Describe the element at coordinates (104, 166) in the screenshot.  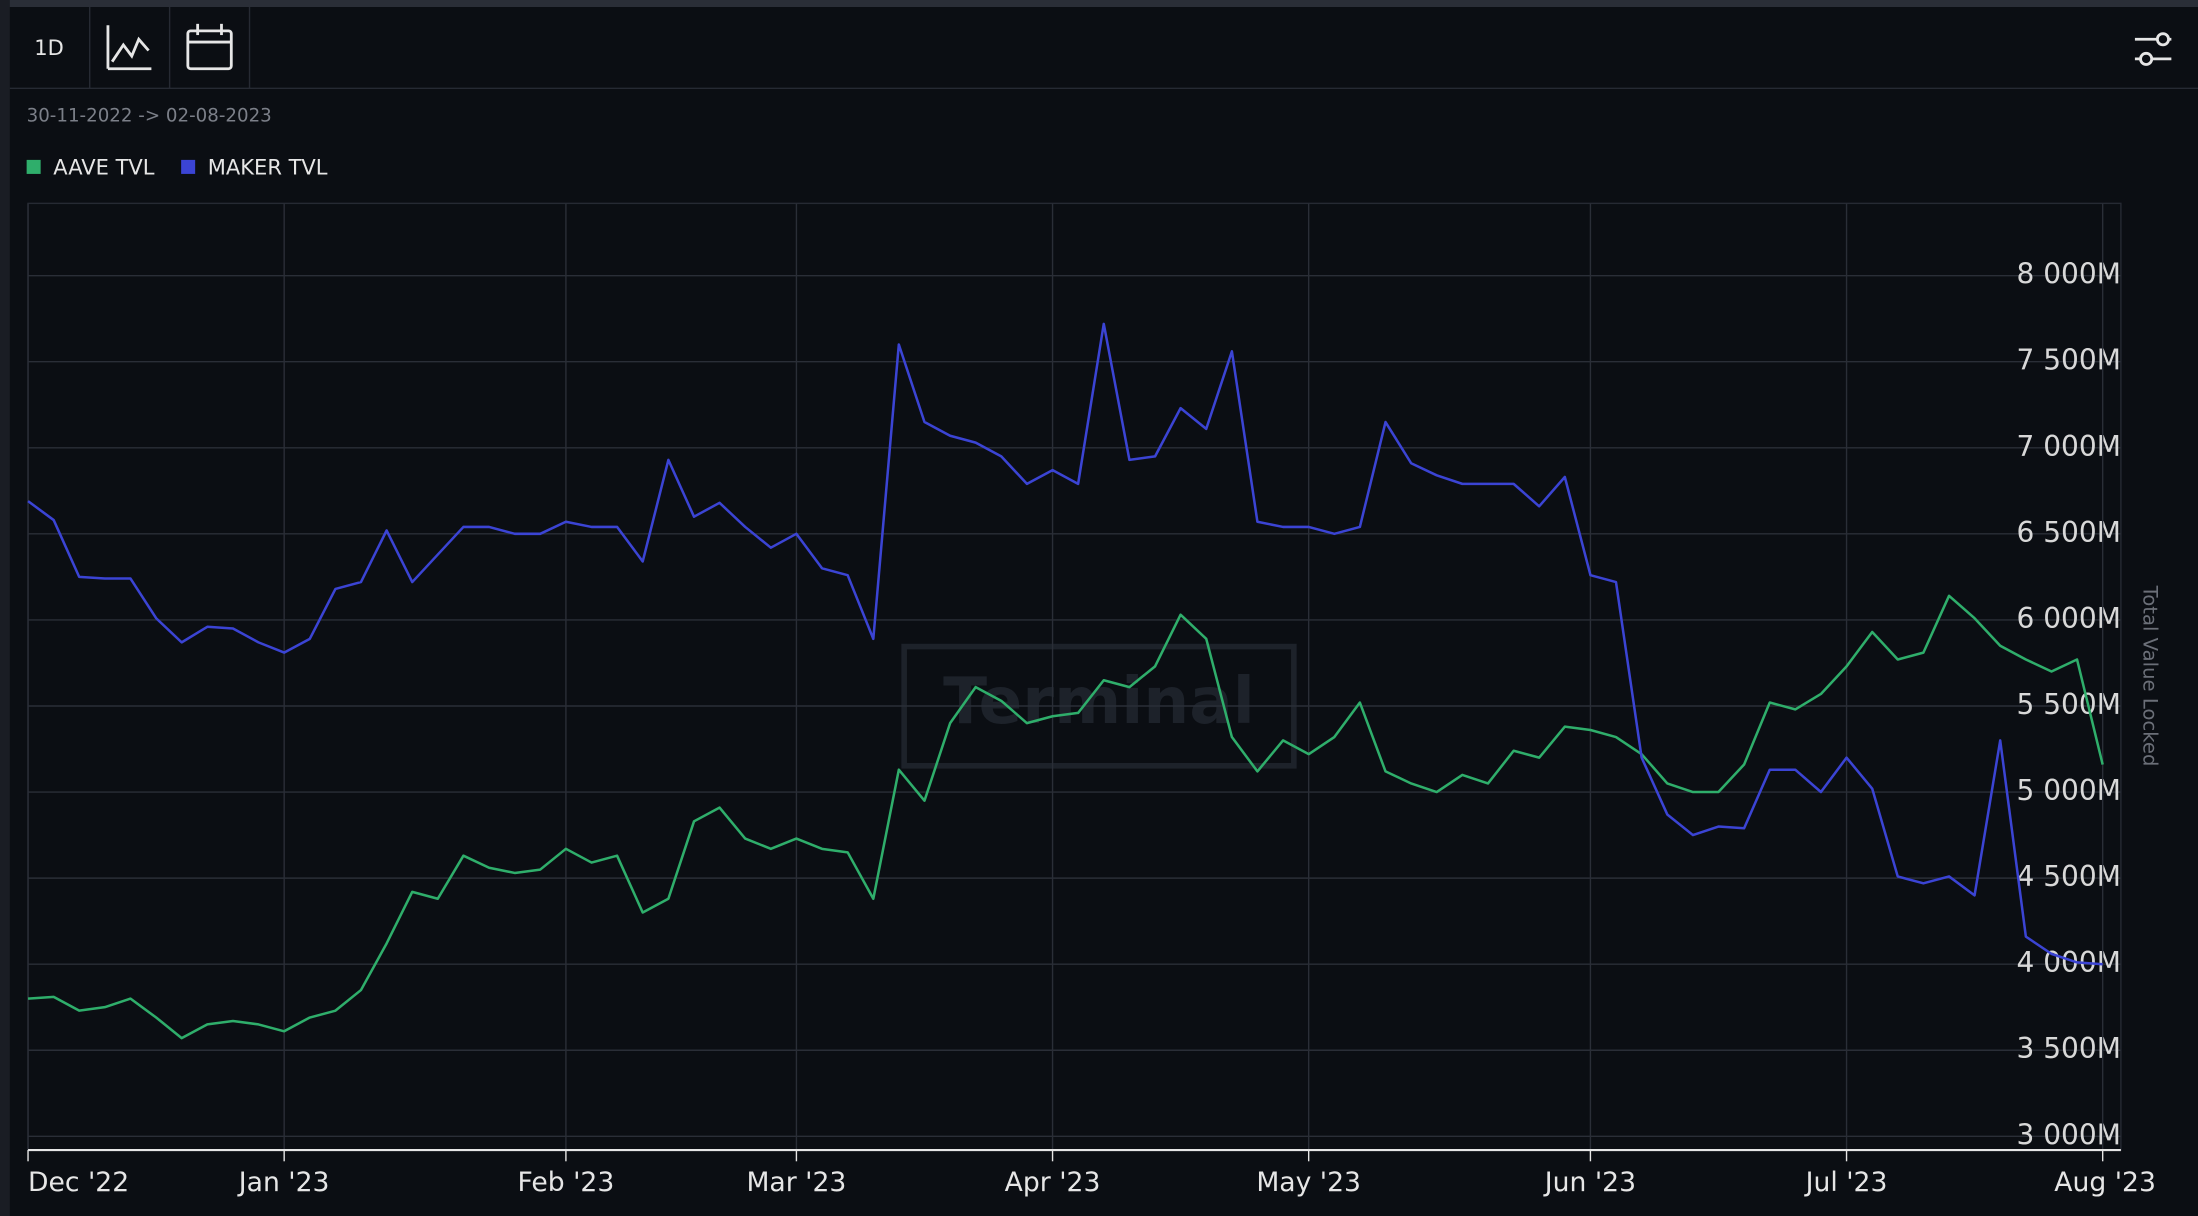
I see `legend-label: AAVE TVL` at that location.